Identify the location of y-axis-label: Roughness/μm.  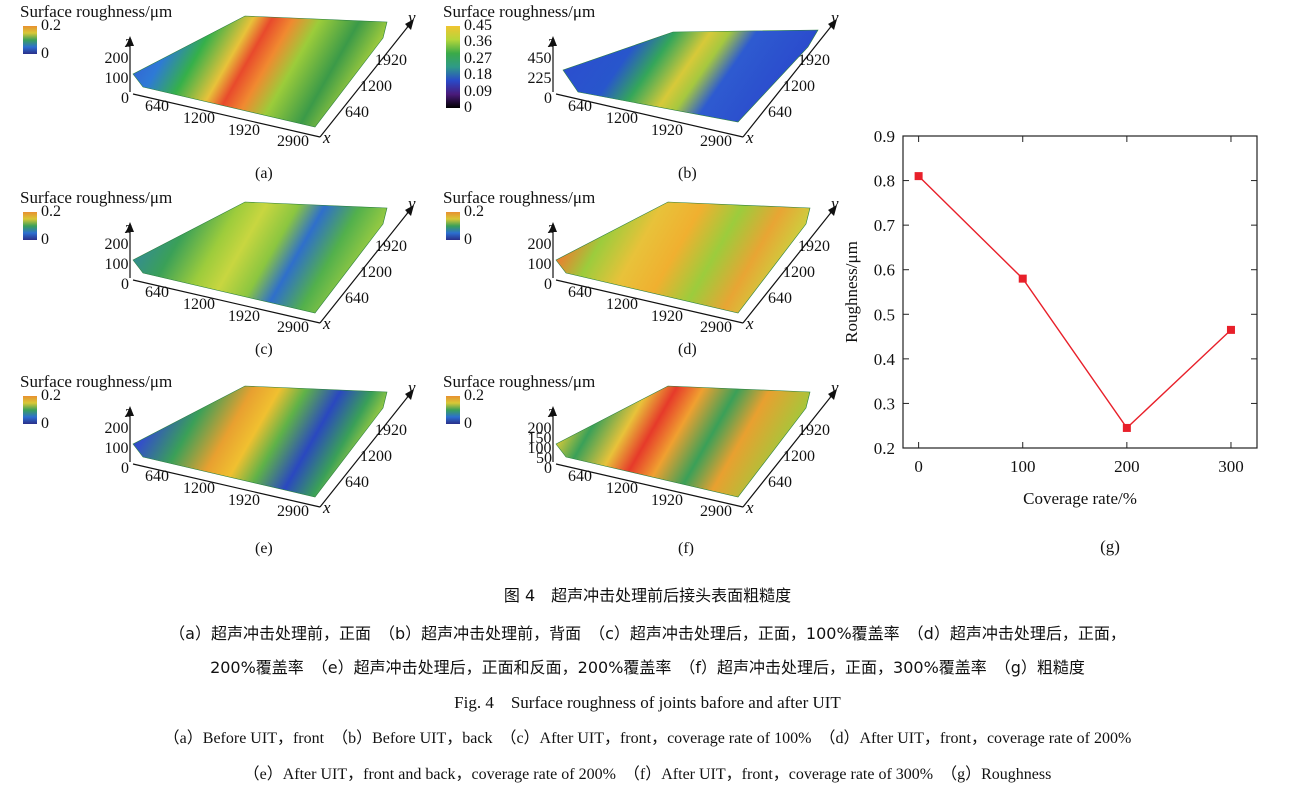
(851, 292).